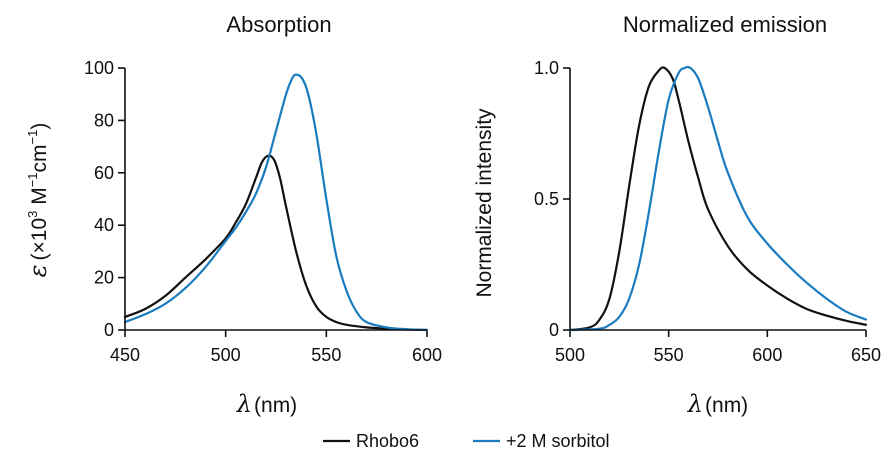 The image size is (888, 462). I want to click on y-label-exp2: −1, so click(32, 179).